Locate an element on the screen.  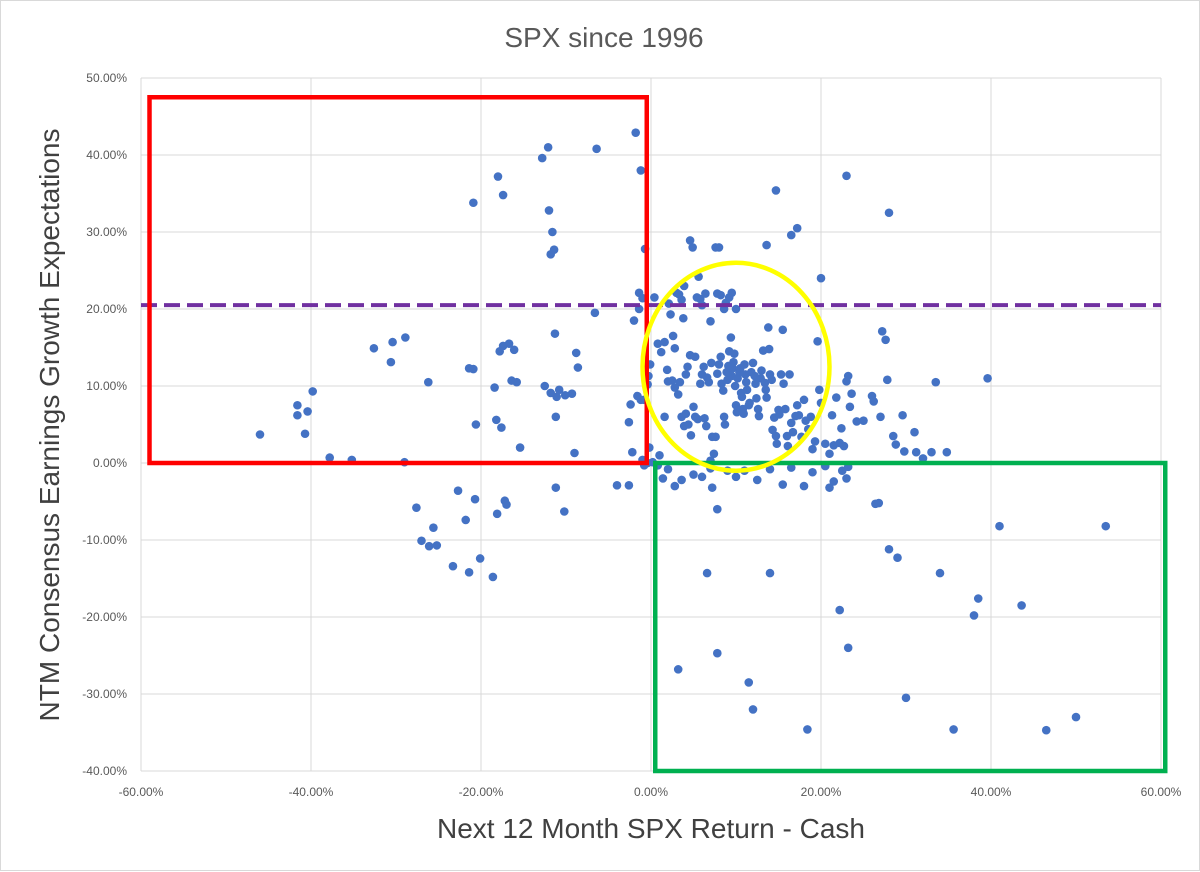
x-tick-label: 60.00% is located at coordinates (1161, 792).